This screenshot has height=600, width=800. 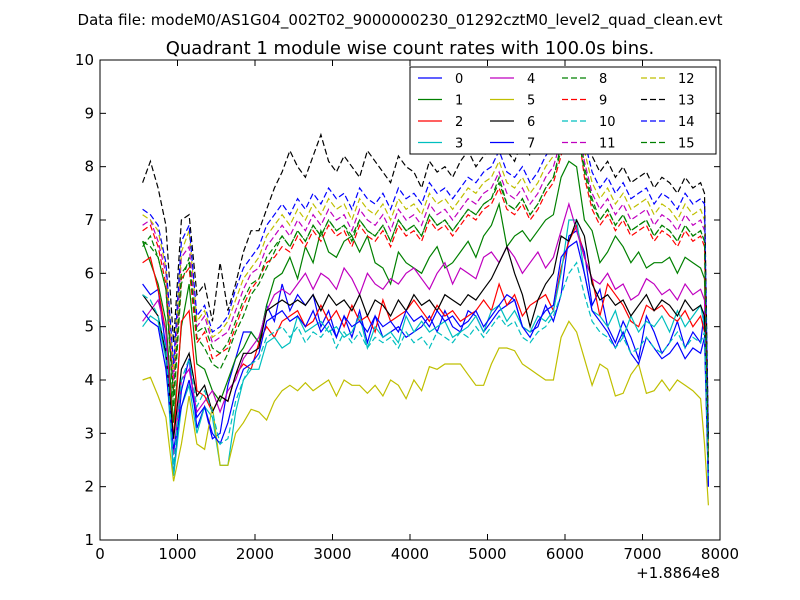 I want to click on legend-label-0: 0, so click(x=459, y=79).